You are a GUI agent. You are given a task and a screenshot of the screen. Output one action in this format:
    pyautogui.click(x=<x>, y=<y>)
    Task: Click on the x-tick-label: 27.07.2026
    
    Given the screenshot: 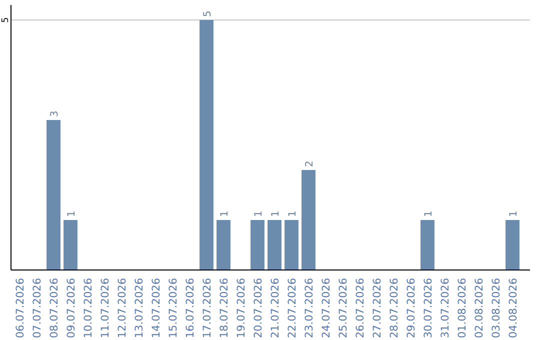 What is the action you would take?
    pyautogui.click(x=378, y=308)
    